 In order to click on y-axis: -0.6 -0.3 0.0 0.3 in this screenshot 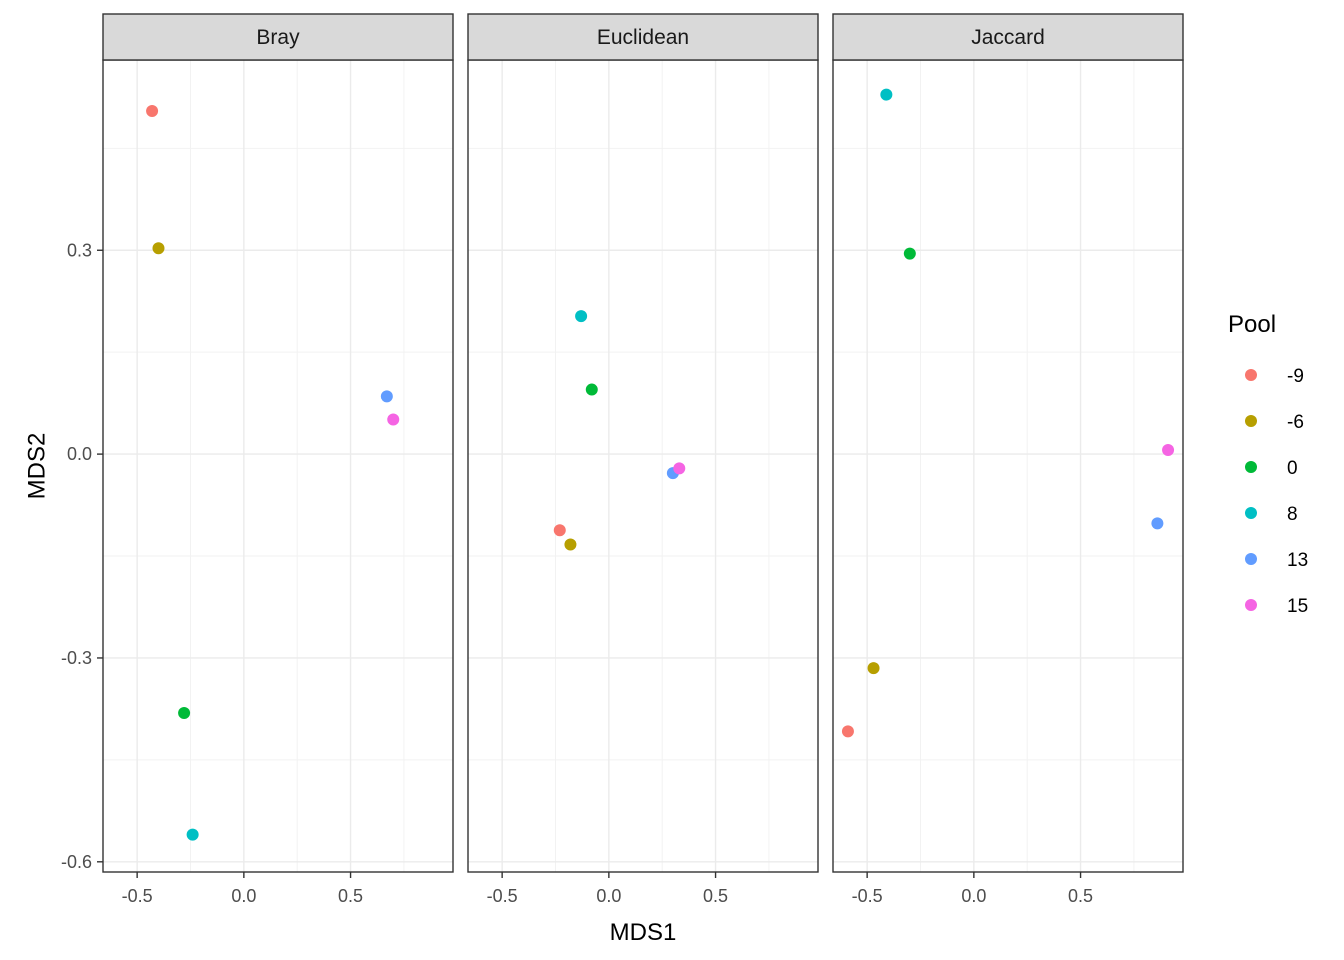, I will do `click(82, 556)`.